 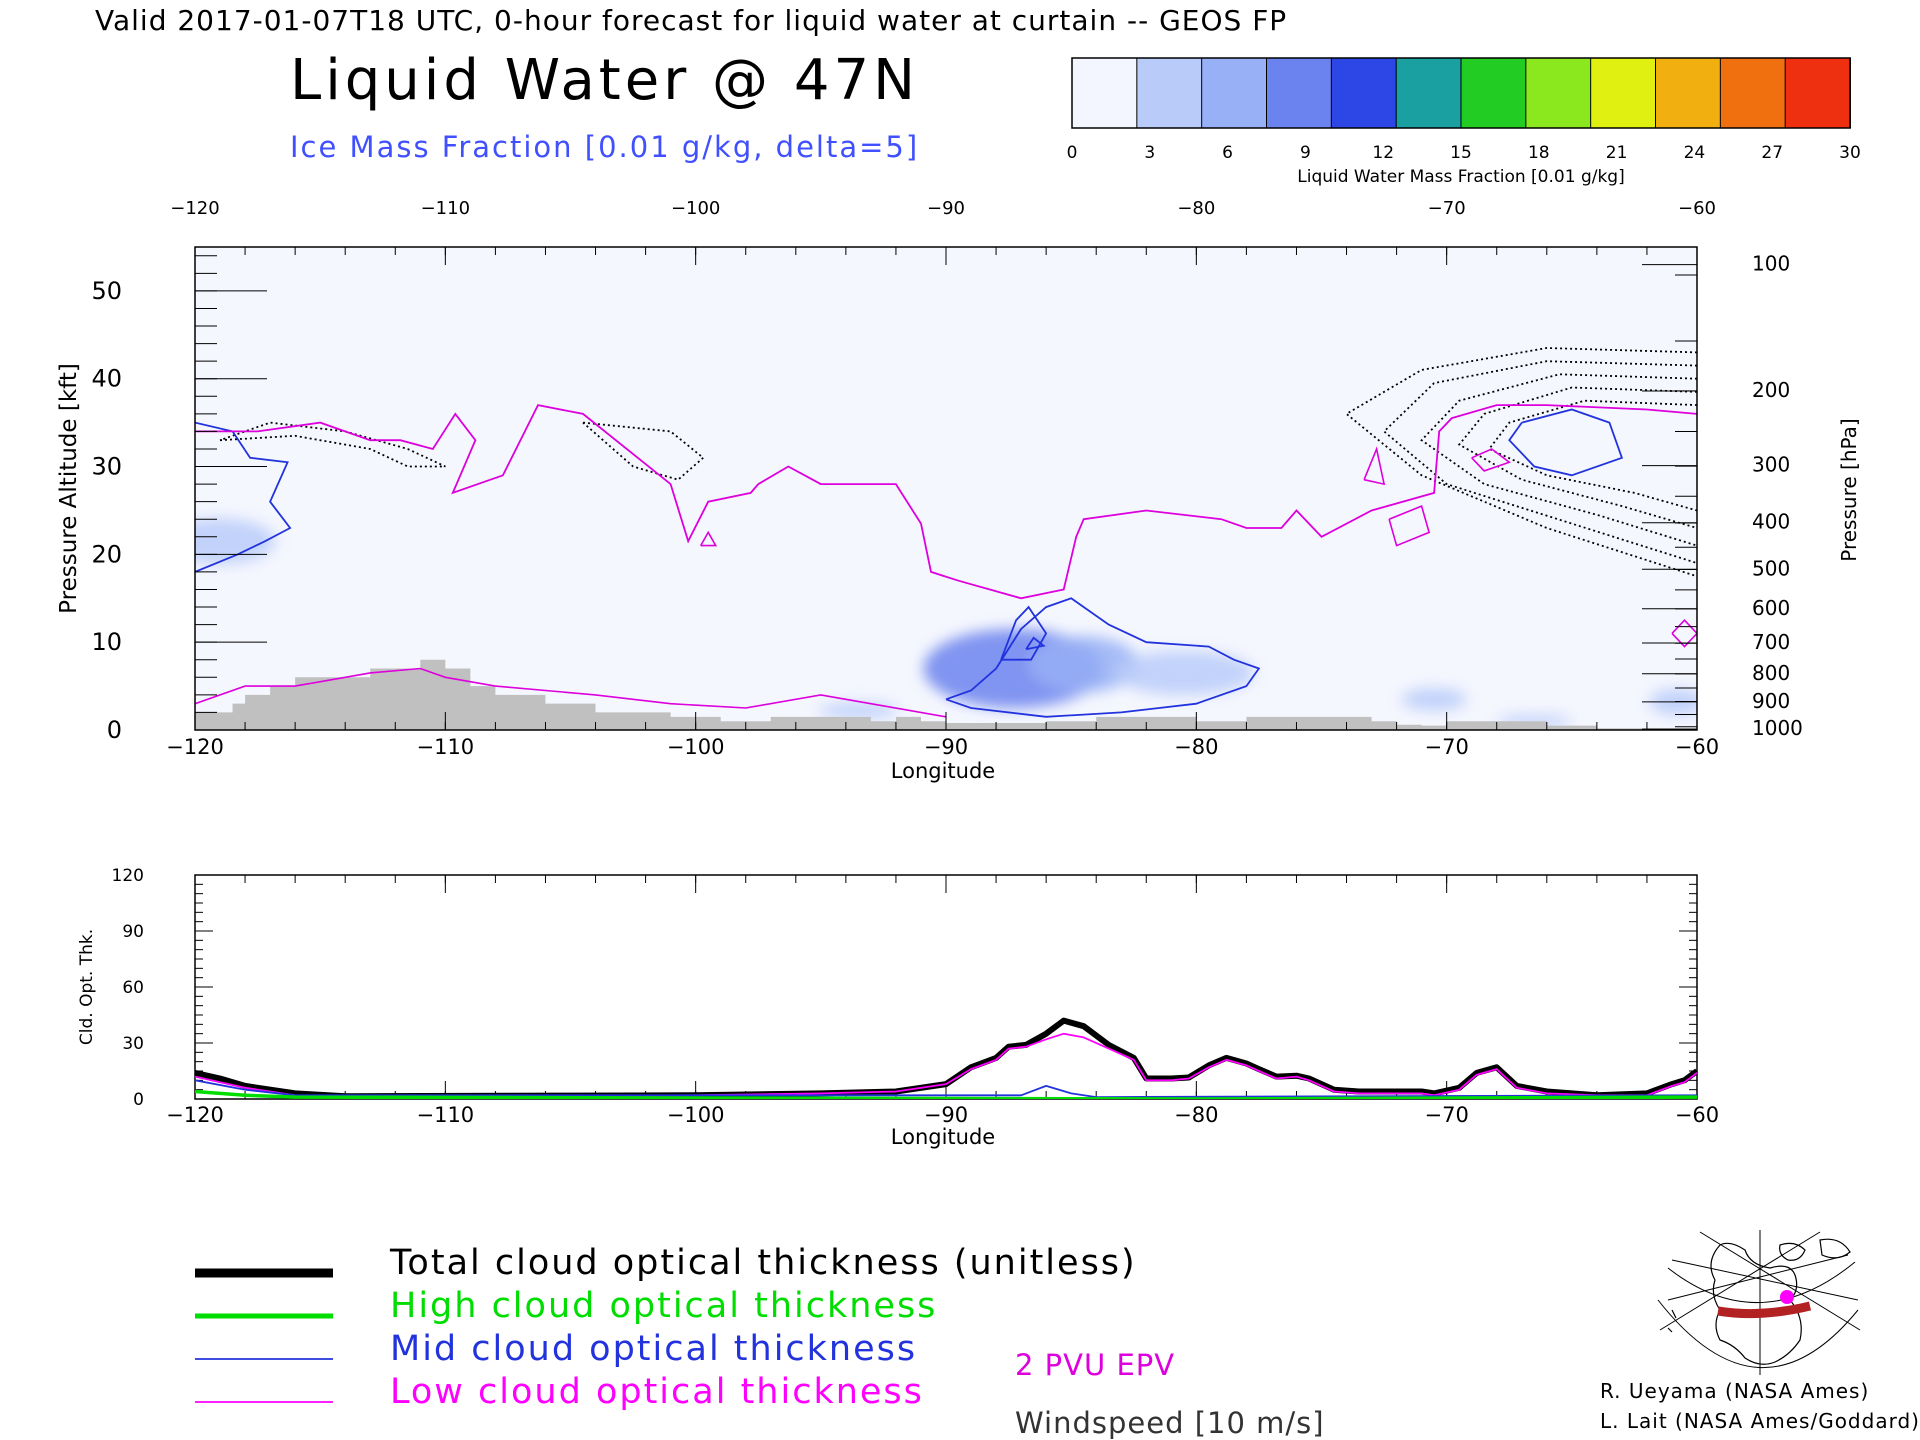 I want to click on colorbar-tick-label: 6, so click(x=1227, y=153).